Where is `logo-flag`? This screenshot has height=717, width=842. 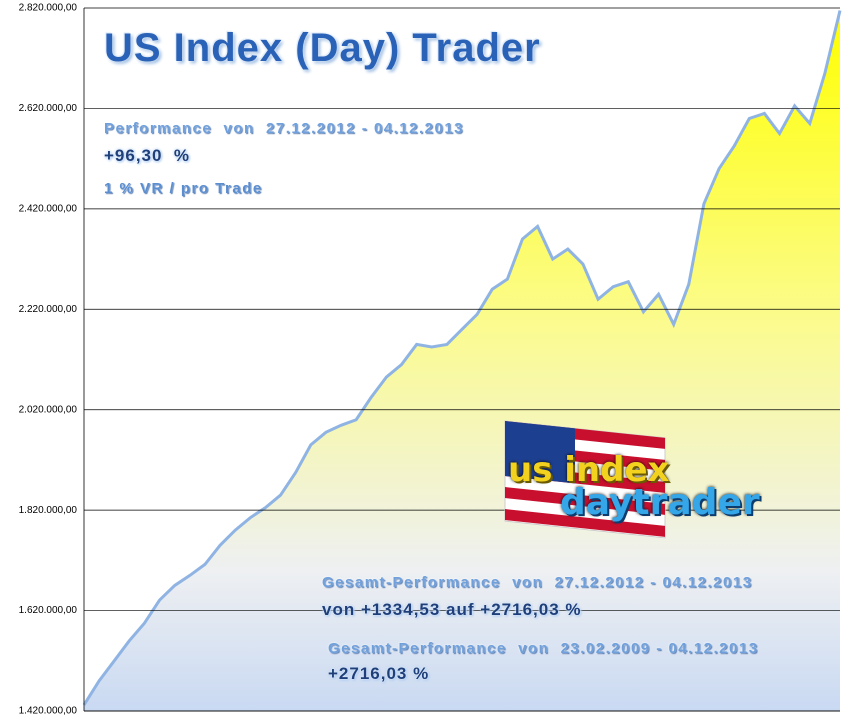 logo-flag is located at coordinates (585, 479).